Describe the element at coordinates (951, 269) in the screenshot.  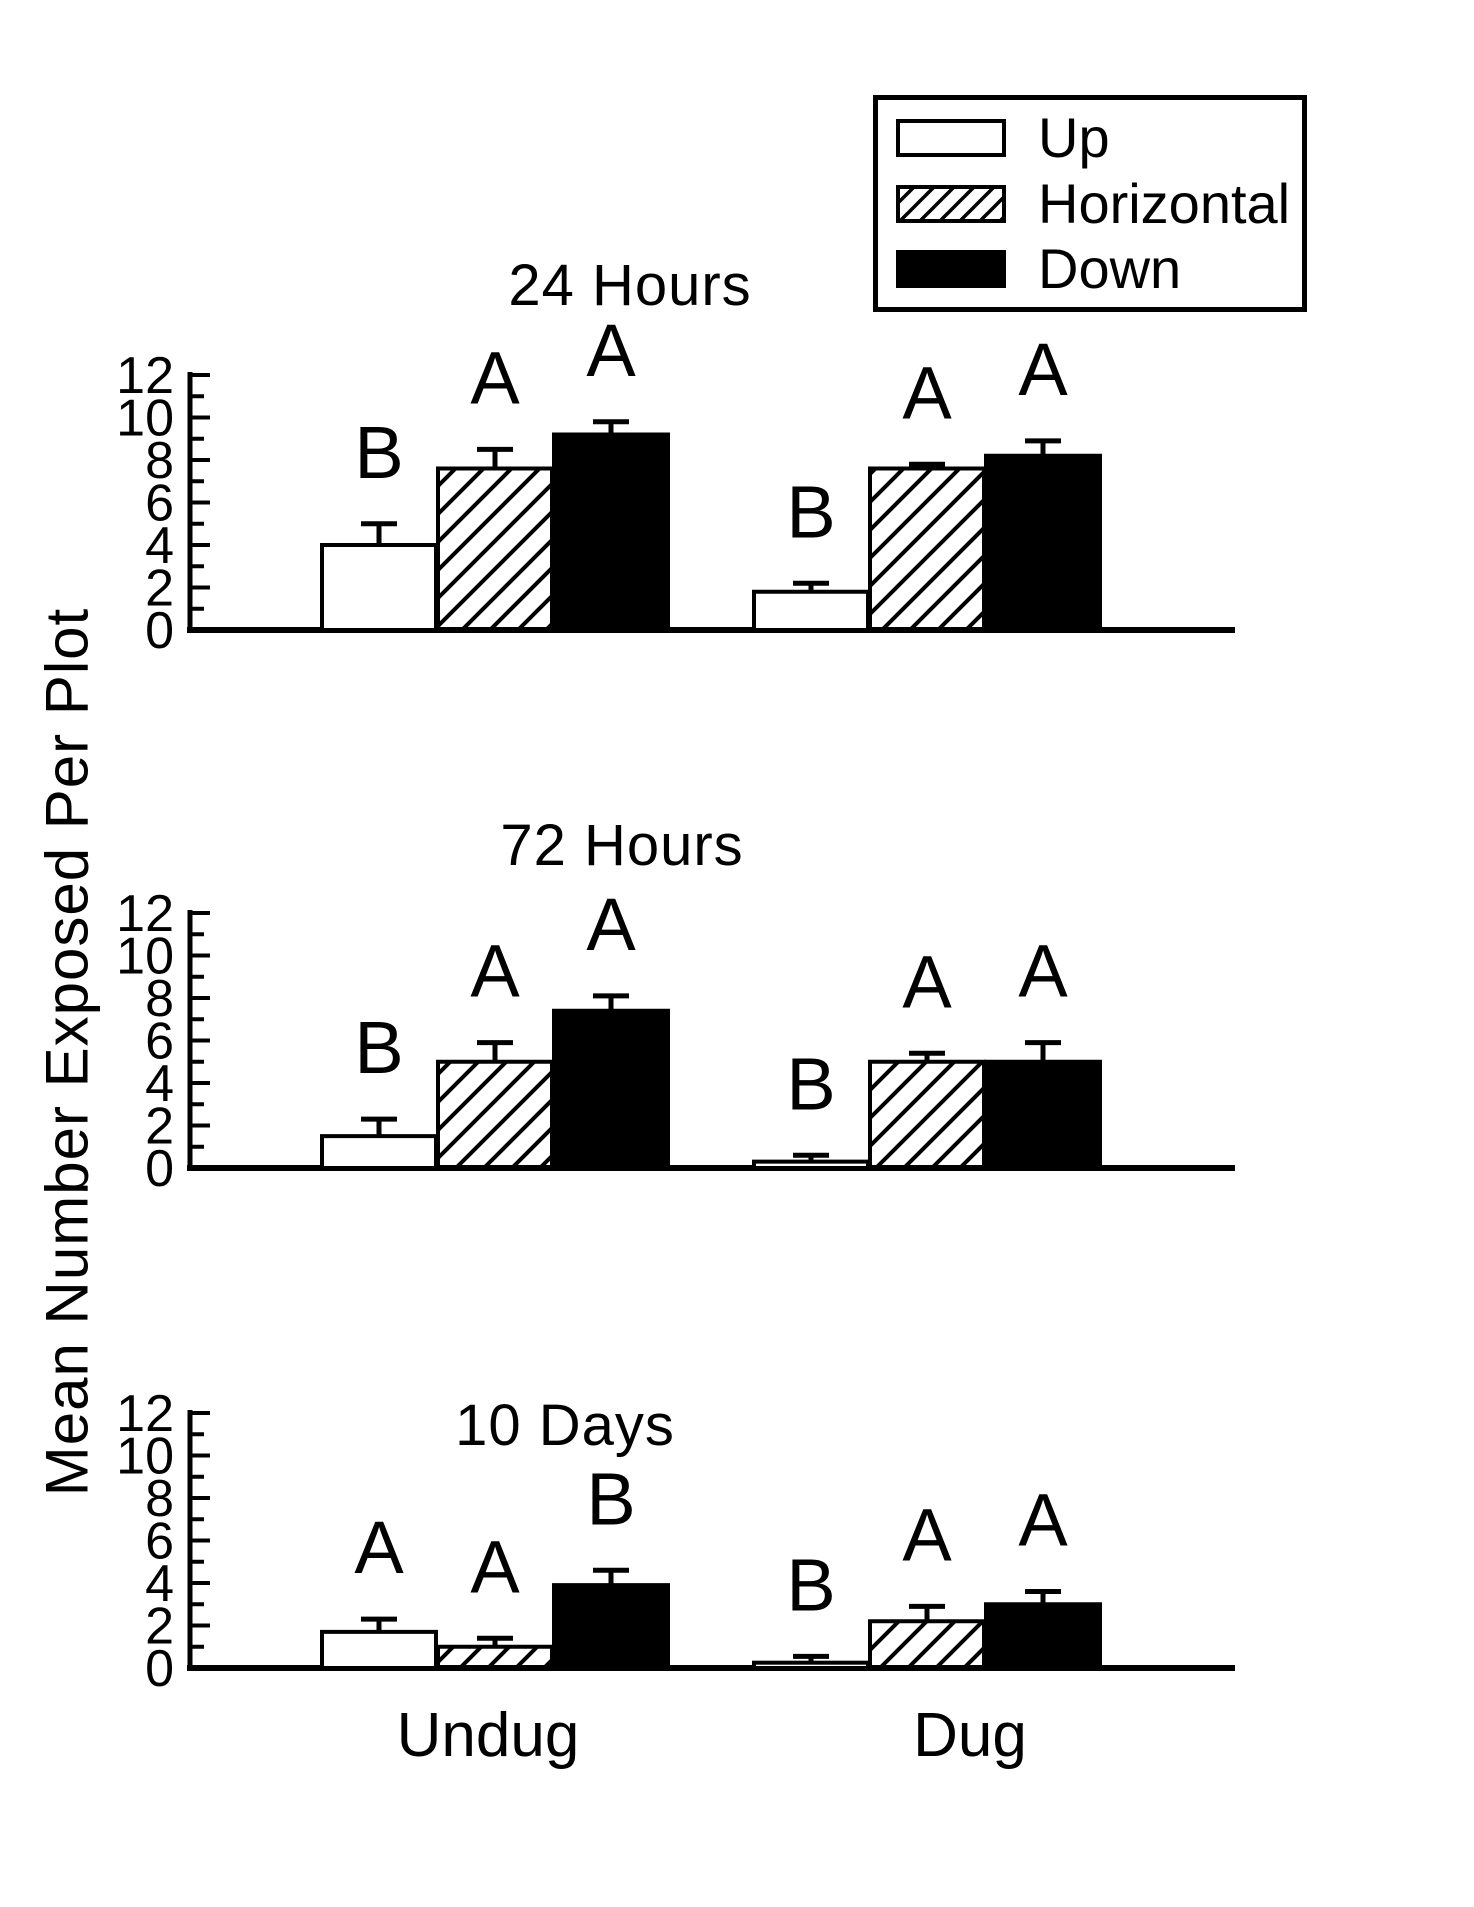
I see `legend-swatch-down-icon` at that location.